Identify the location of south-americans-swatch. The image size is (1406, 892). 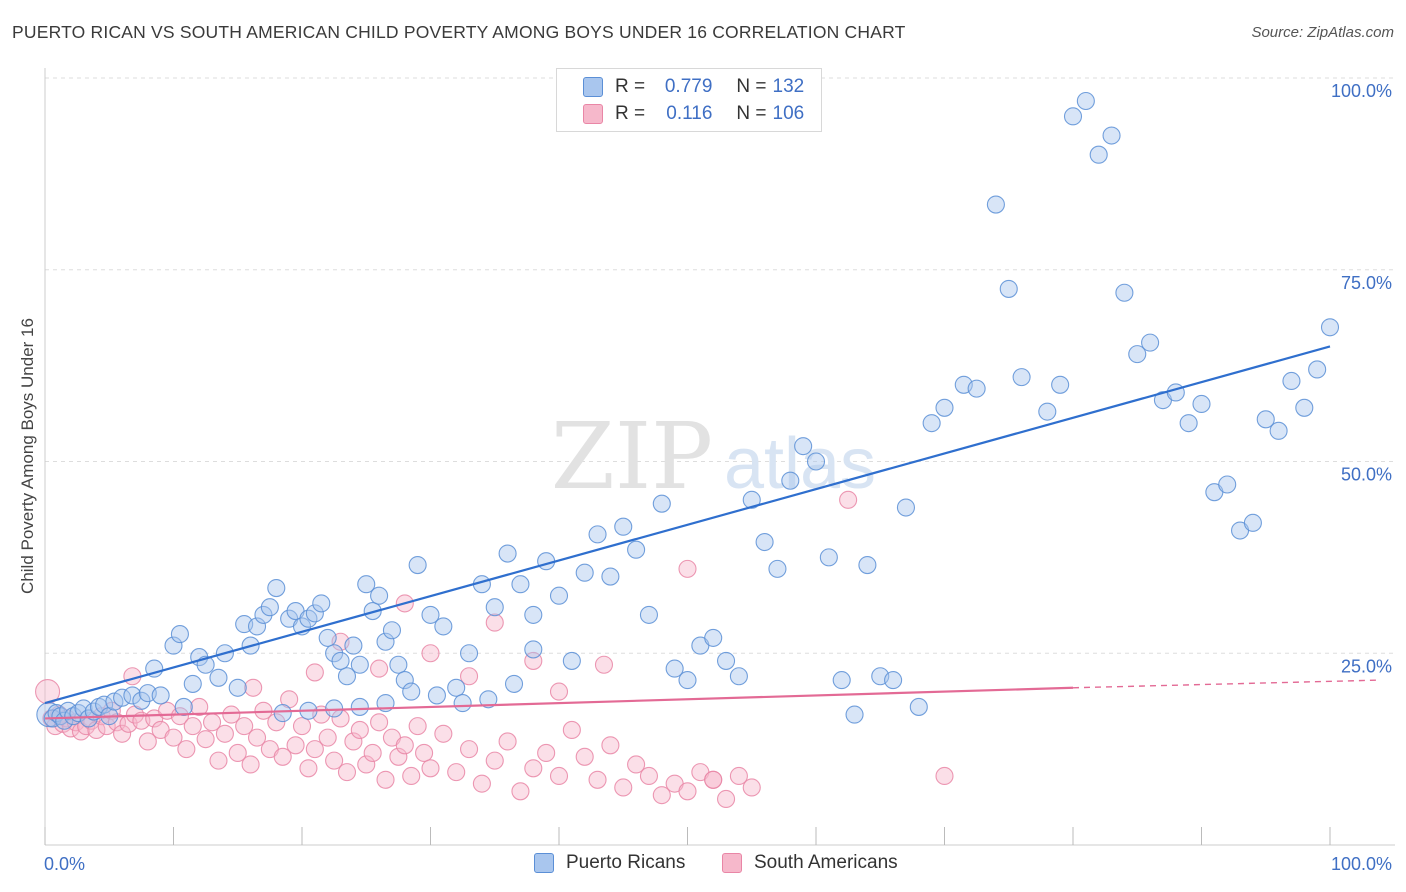
(732, 863).